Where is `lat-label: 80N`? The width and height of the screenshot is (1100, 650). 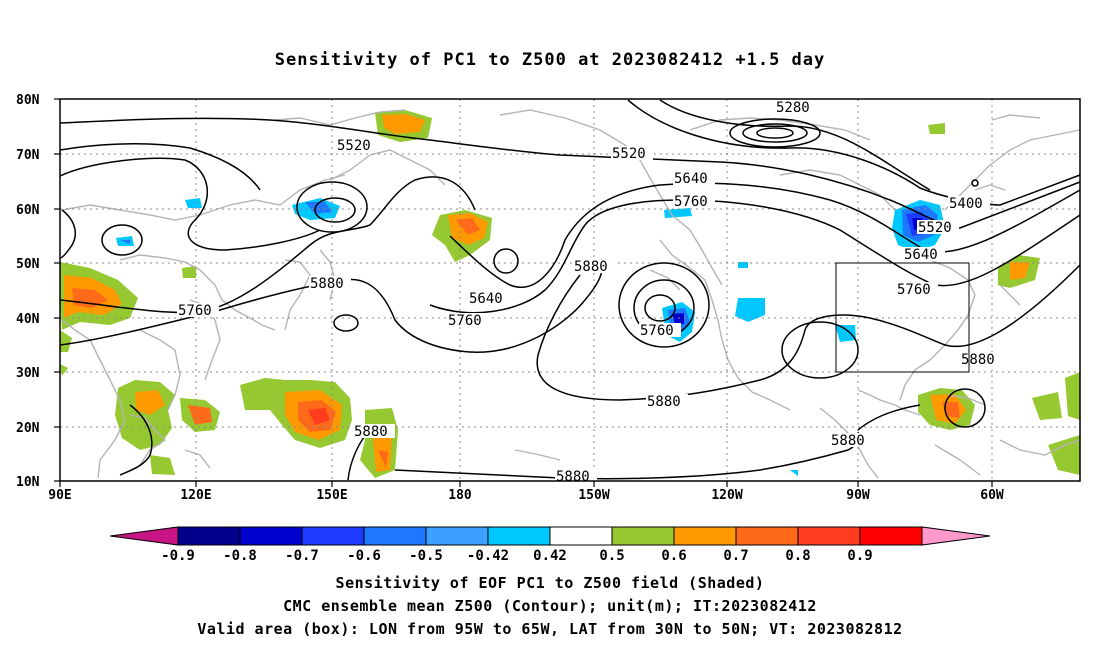 lat-label: 80N is located at coordinates (28, 100).